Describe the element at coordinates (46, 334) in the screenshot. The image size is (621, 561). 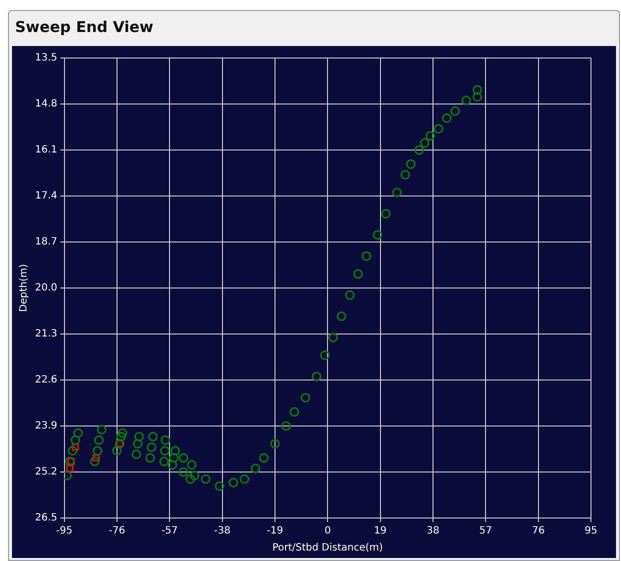
I see `y-tick-label: 21.3` at that location.